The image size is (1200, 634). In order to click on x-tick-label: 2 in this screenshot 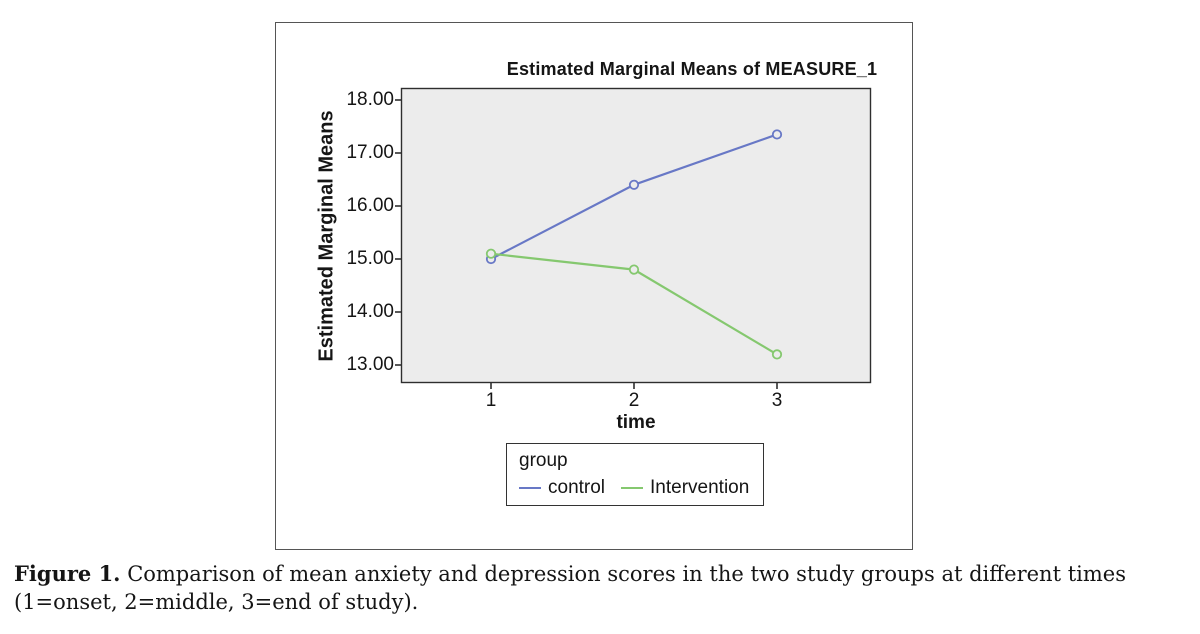, I will do `click(634, 400)`.